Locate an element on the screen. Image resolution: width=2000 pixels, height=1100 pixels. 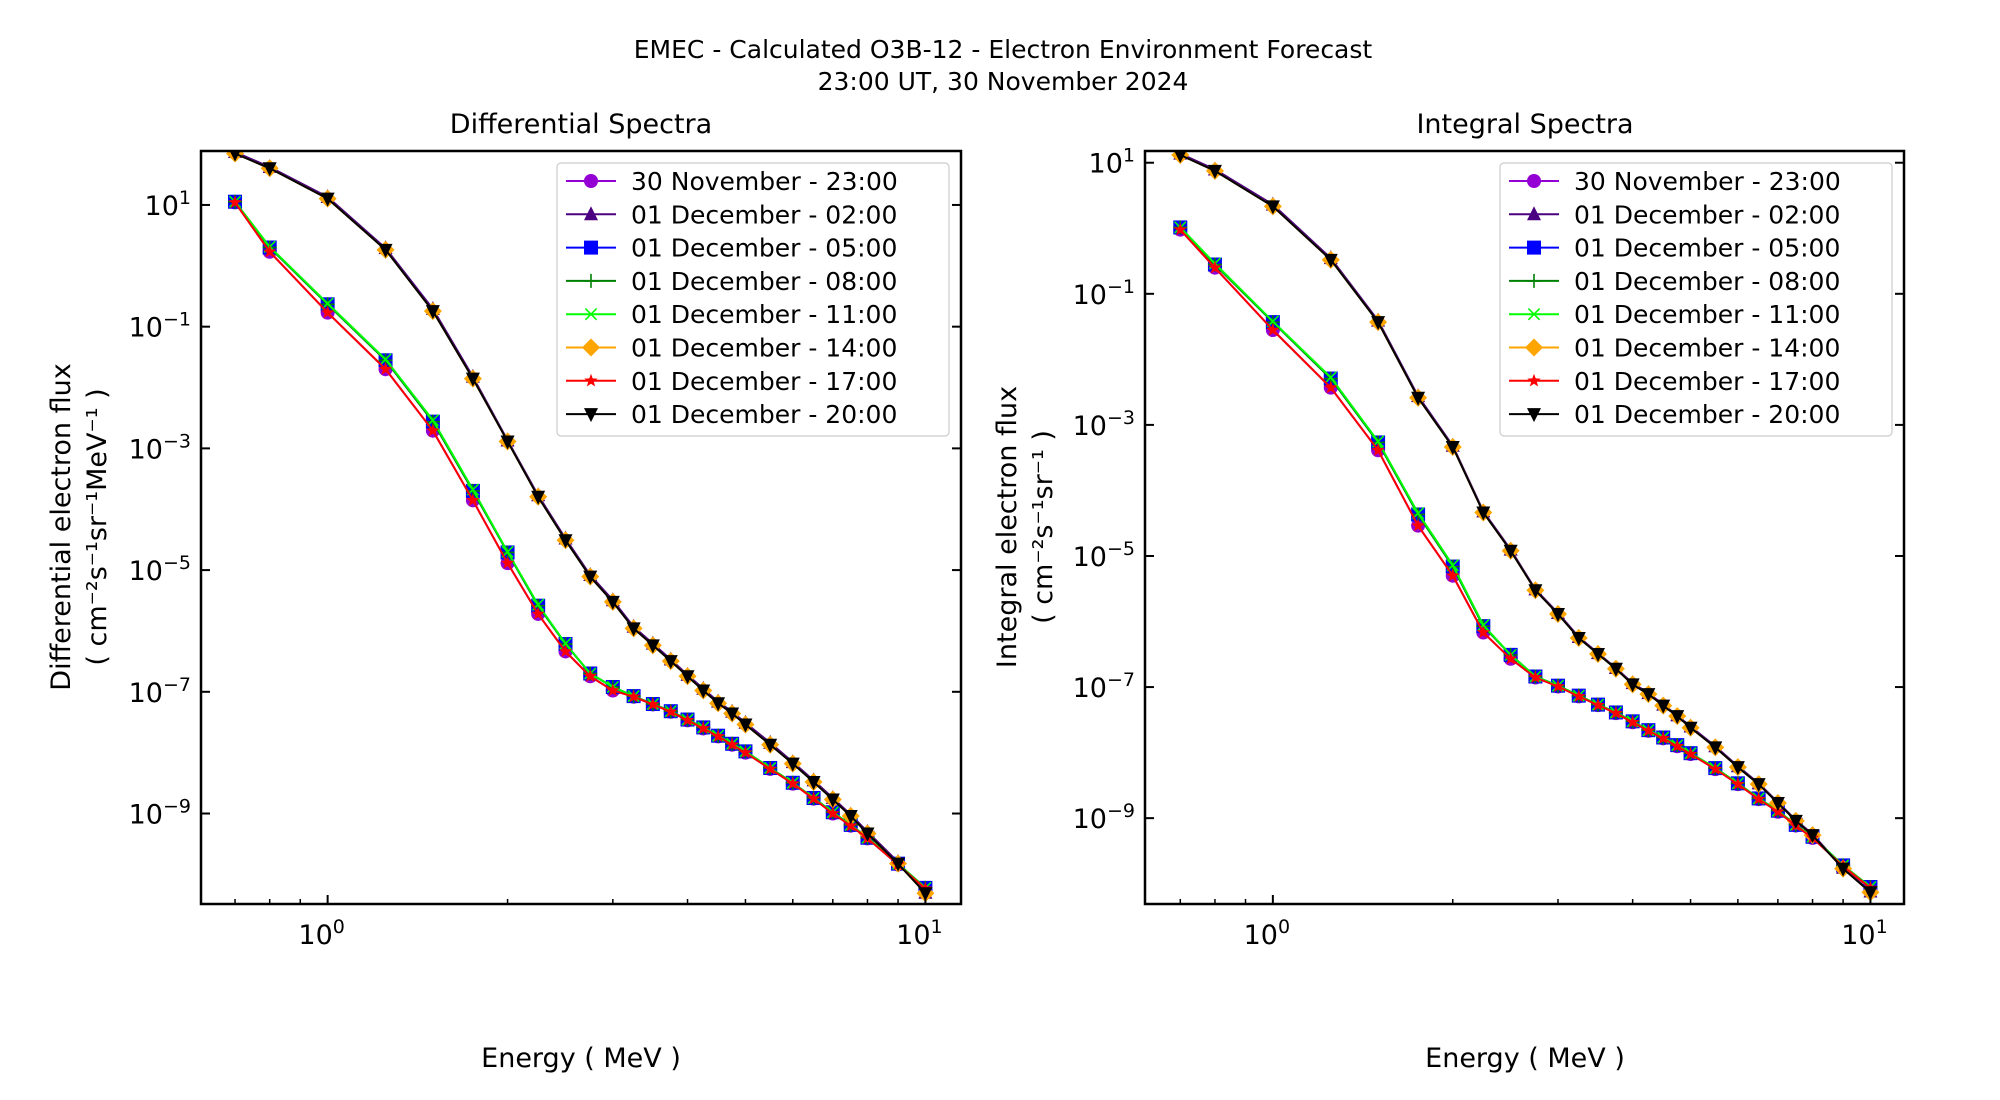
legend-item: 01 December - 20:00 is located at coordinates (1674, 414).